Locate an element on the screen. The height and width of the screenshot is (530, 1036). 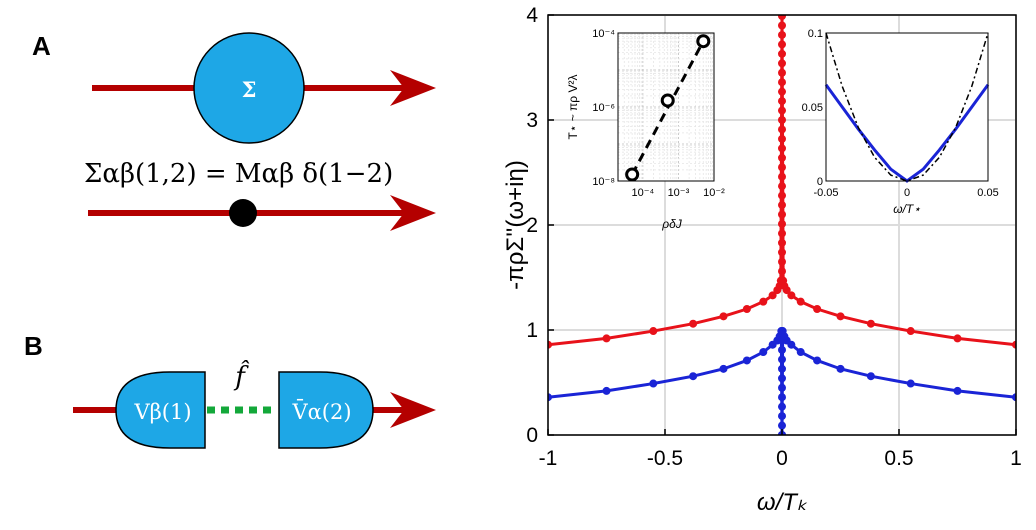
main-y-tick-label: 2 is located at coordinates (532, 225).